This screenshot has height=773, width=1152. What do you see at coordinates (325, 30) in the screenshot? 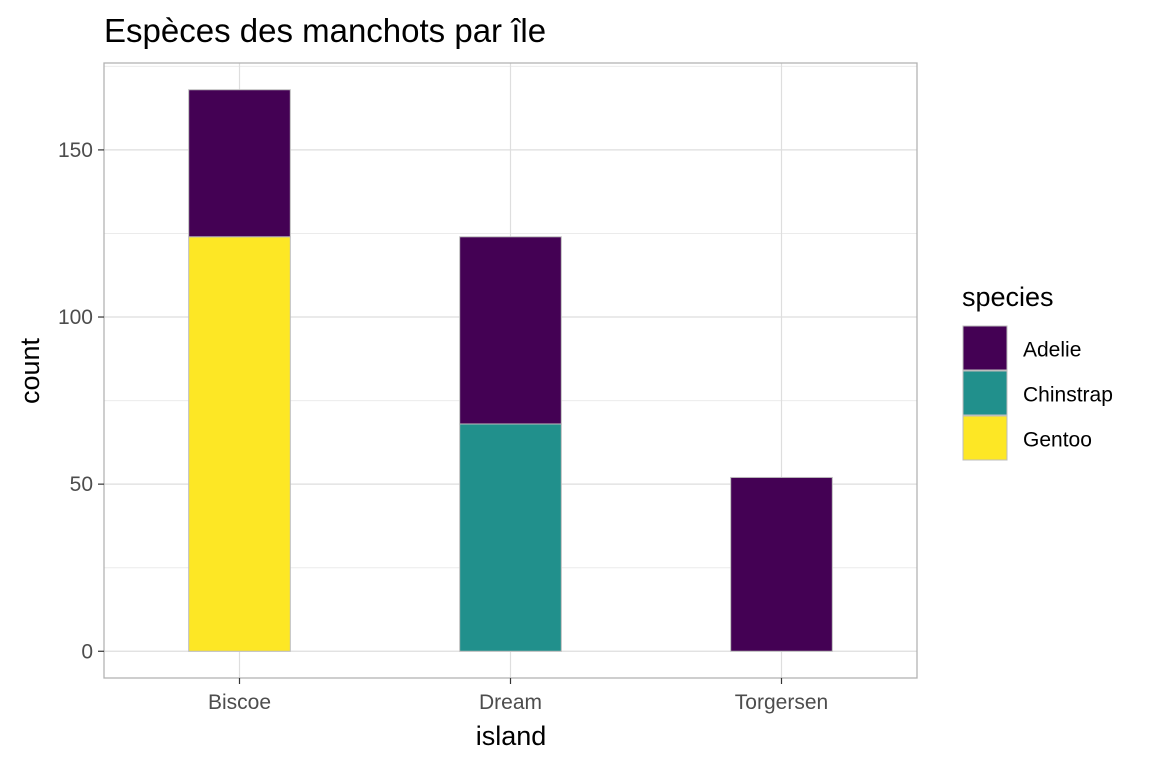
I see `chart-title: Espèces des manchots par île` at bounding box center [325, 30].